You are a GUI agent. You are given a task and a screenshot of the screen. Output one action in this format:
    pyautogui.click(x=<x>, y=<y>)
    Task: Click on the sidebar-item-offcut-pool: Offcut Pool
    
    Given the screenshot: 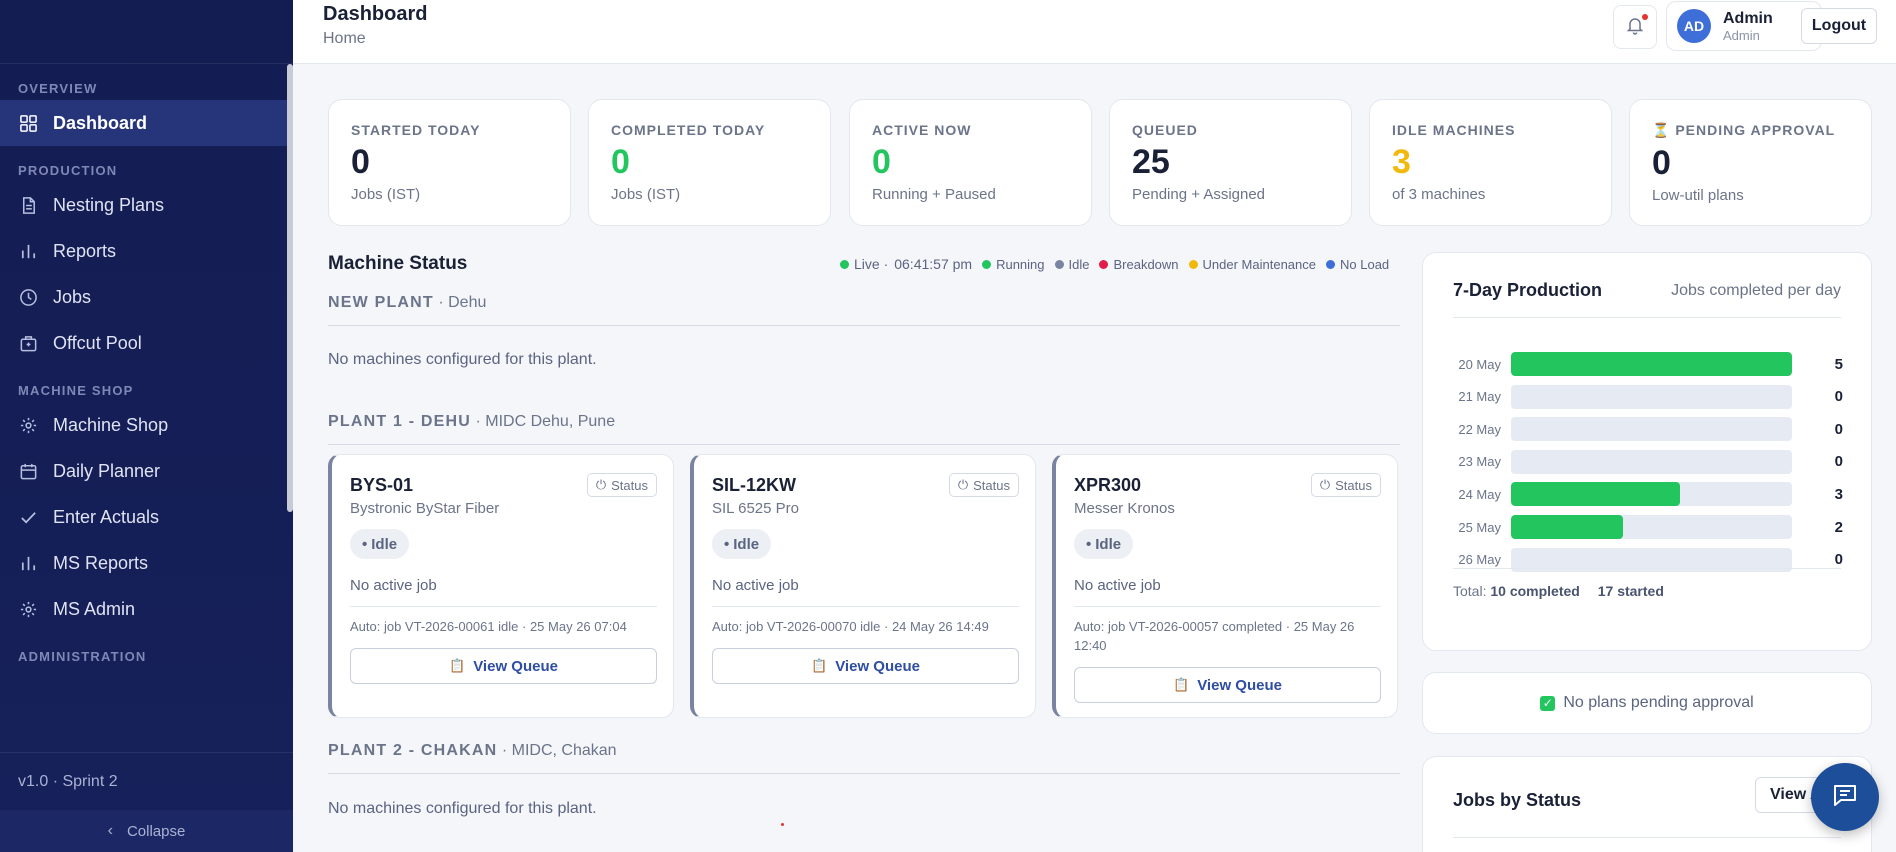 What is the action you would take?
    pyautogui.click(x=146, y=343)
    